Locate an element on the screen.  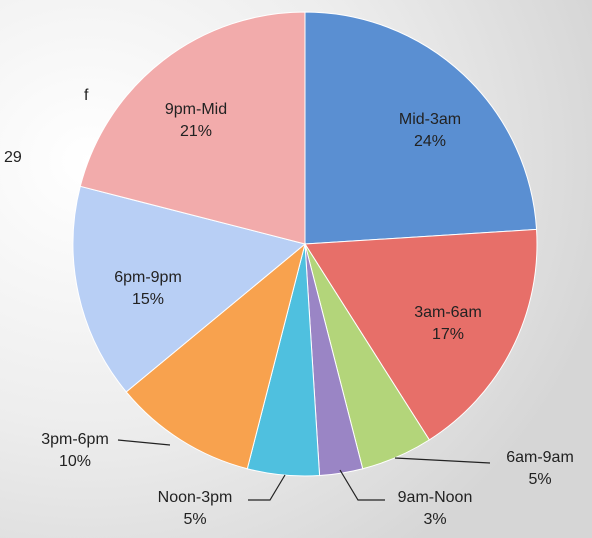
slice-label: Noon-3pm is located at coordinates (195, 497).